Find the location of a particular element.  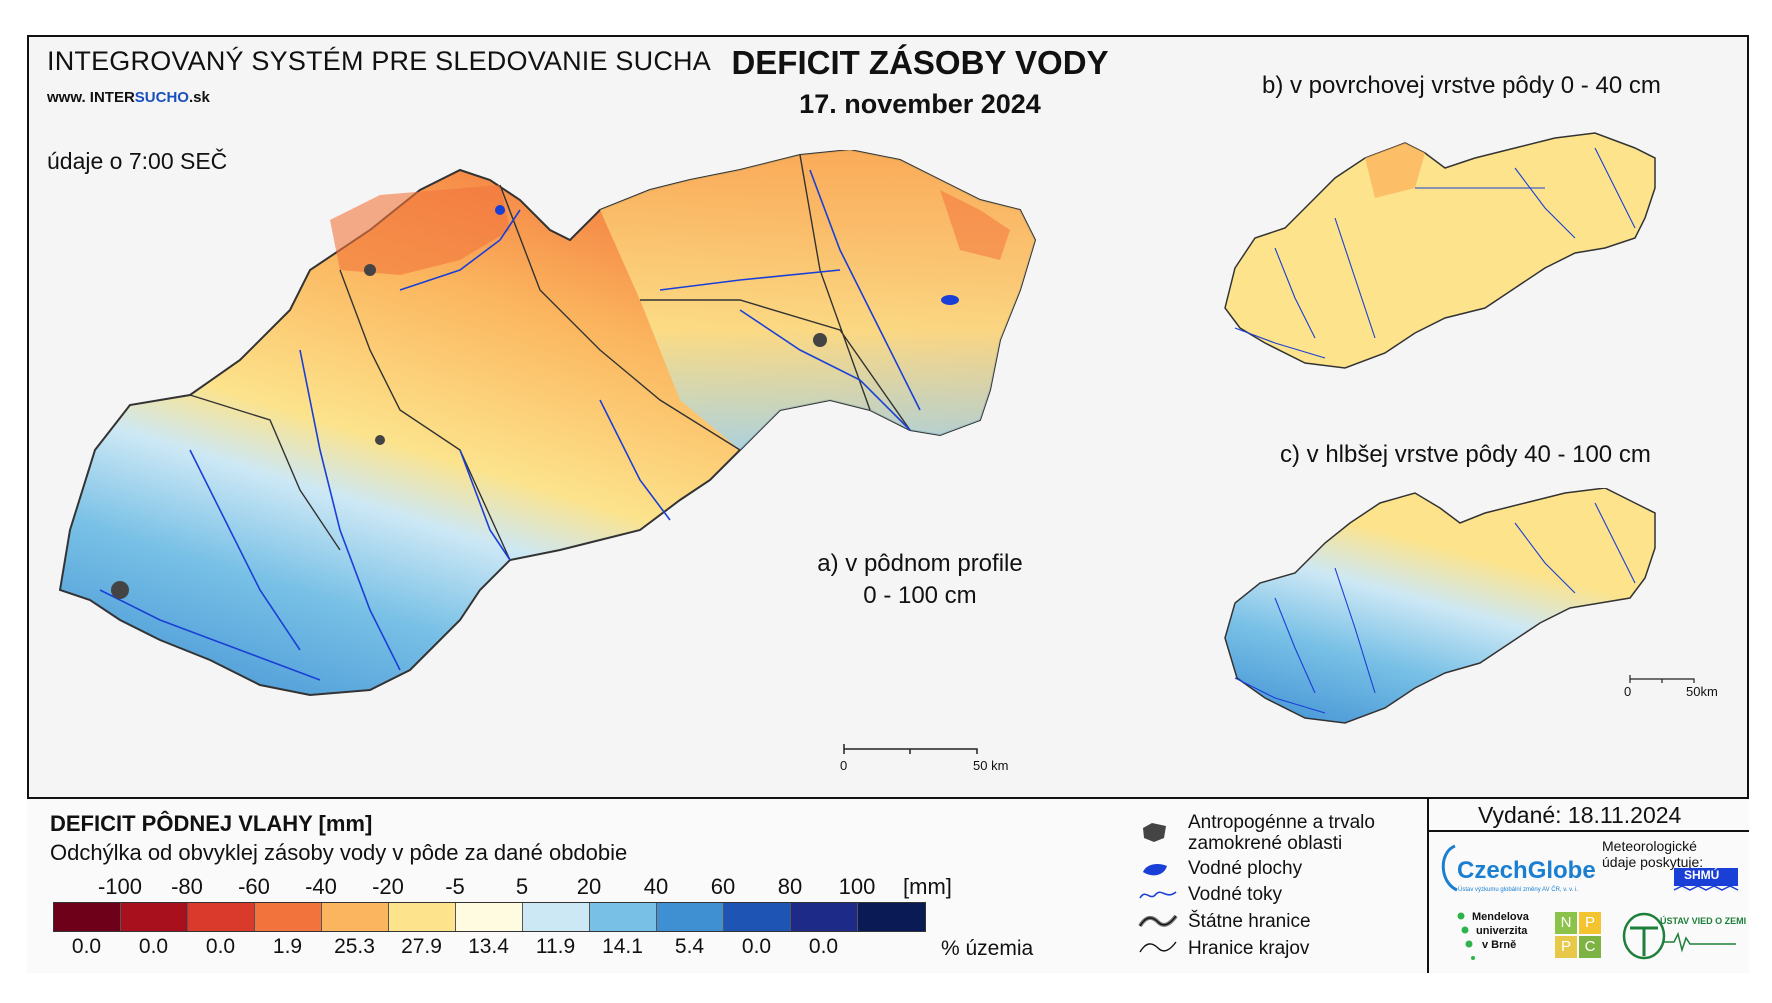

map-b-deficit-patch is located at coordinates (1395, 170).